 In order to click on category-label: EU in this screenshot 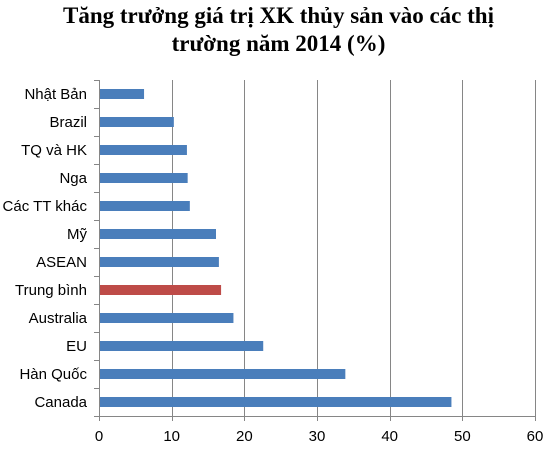, I will do `click(76, 346)`.